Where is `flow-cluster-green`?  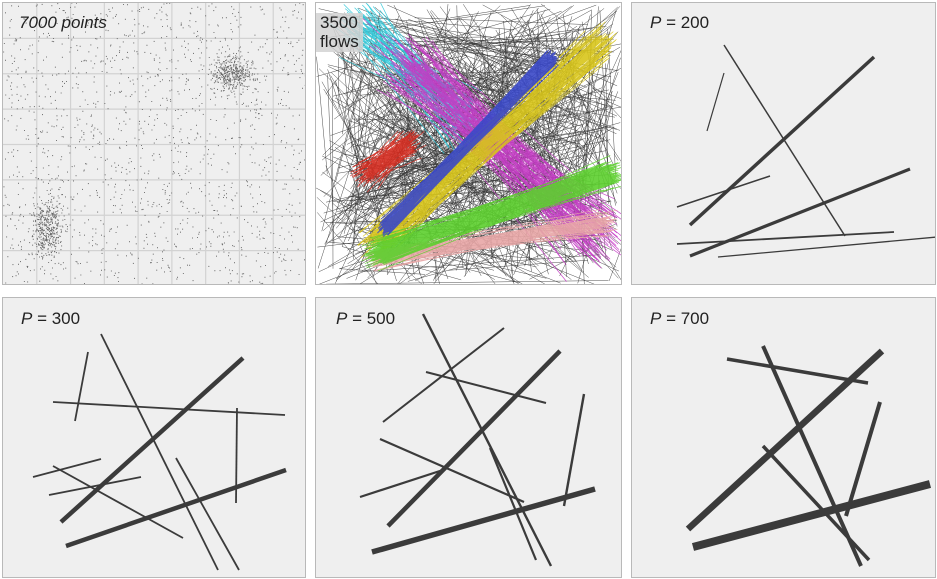 flow-cluster-green is located at coordinates (491, 213).